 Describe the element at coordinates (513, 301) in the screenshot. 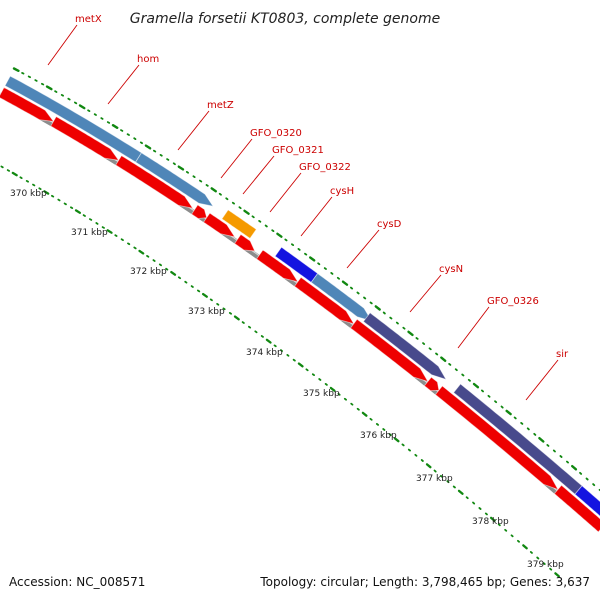

I see `gene-label-gfo-0326: GFO_0326` at that location.